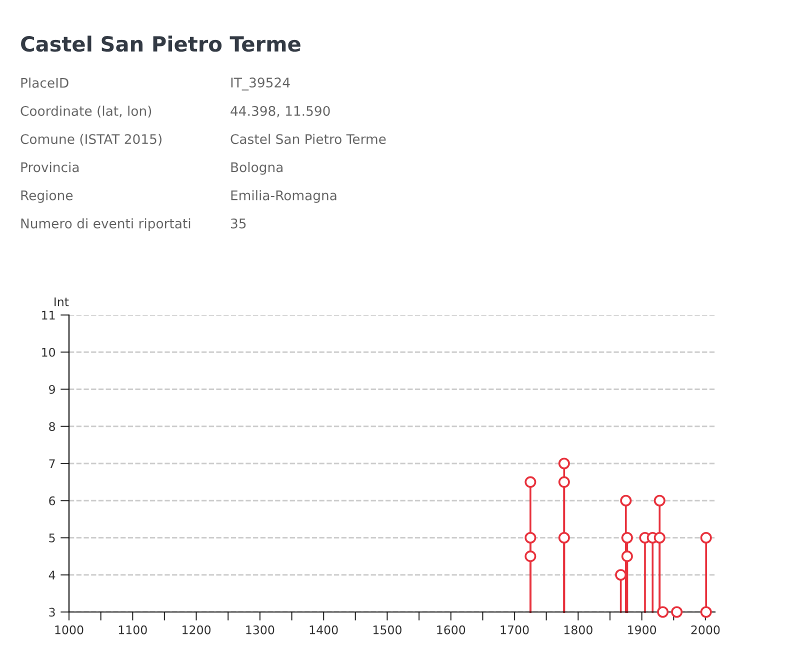  What do you see at coordinates (451, 629) in the screenshot?
I see `x-tick-label: 1600` at bounding box center [451, 629].